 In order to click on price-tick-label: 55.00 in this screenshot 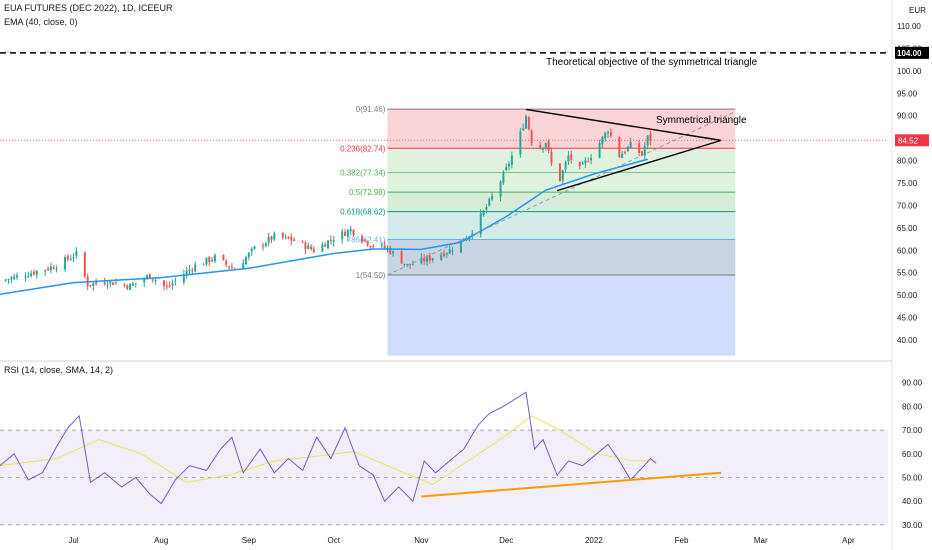, I will do `click(907, 273)`.